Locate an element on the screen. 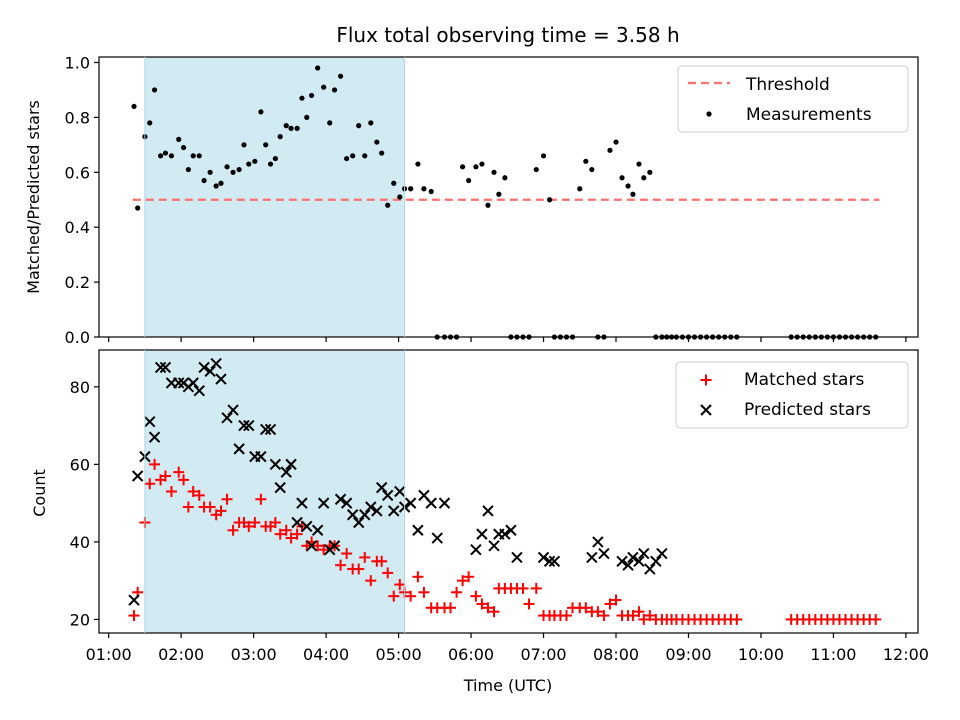  x-tick-label: 09:00 is located at coordinates (688, 654).